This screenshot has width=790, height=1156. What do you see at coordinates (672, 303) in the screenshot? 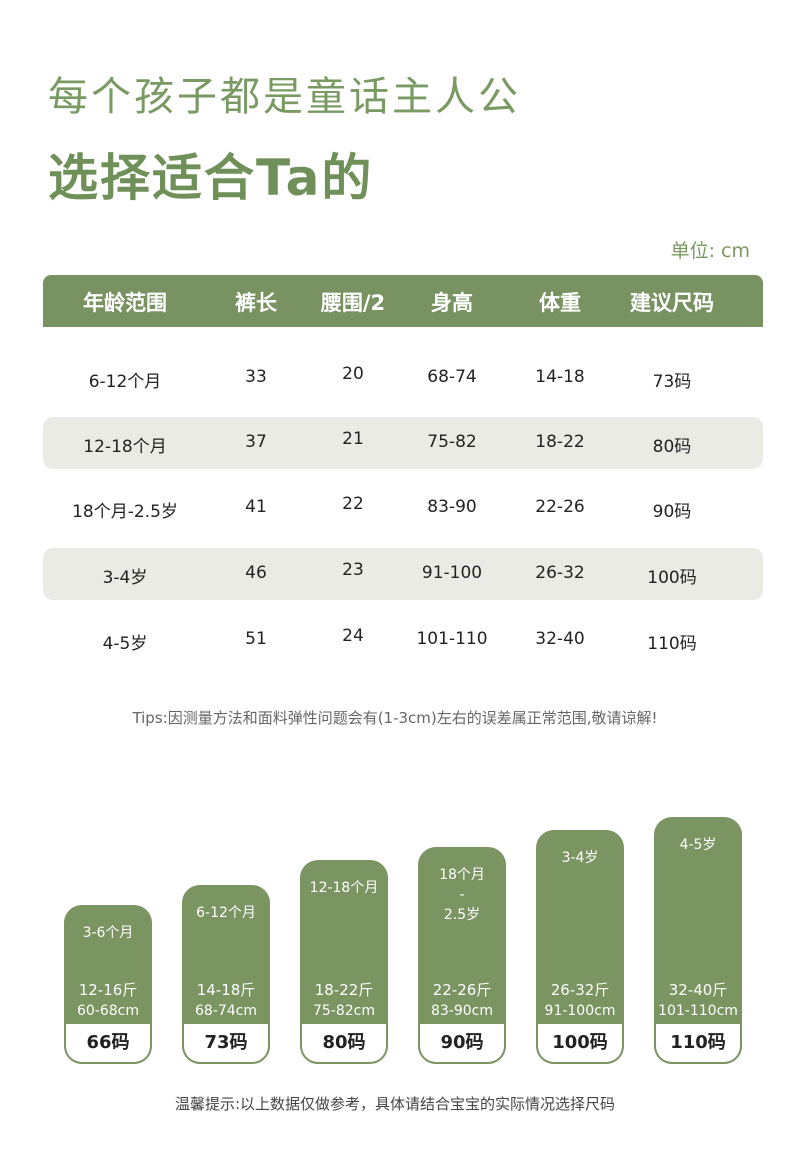
I see `column-header: 建议尺码` at bounding box center [672, 303].